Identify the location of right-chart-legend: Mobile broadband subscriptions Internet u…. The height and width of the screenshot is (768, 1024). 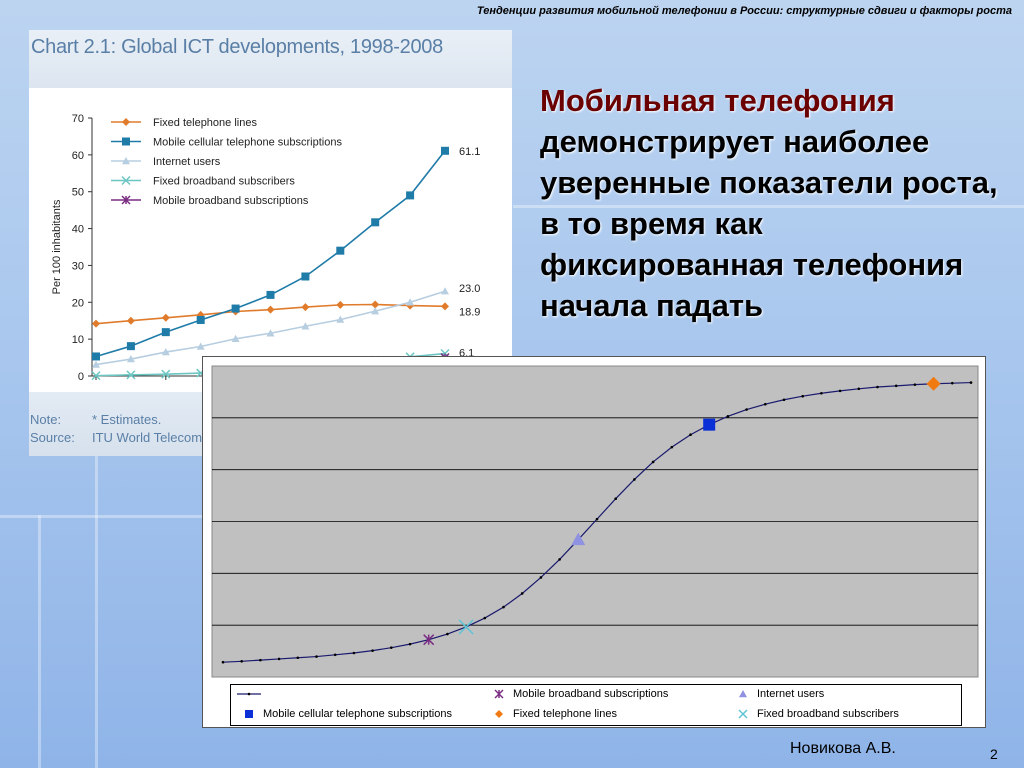
(596, 705).